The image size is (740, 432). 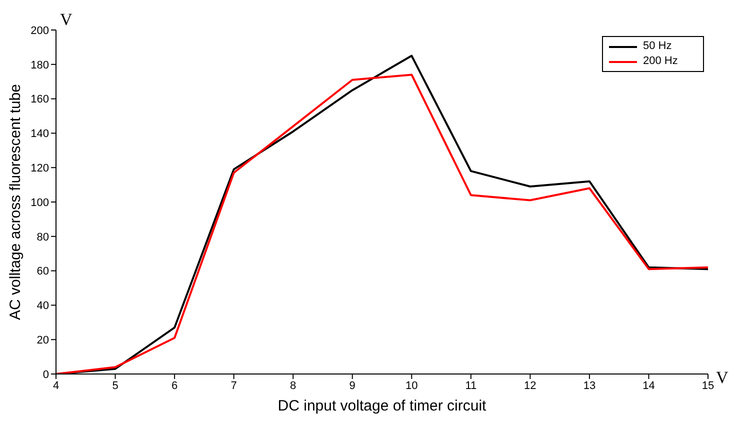 I want to click on y-tick-label: 200, so click(x=39, y=30).